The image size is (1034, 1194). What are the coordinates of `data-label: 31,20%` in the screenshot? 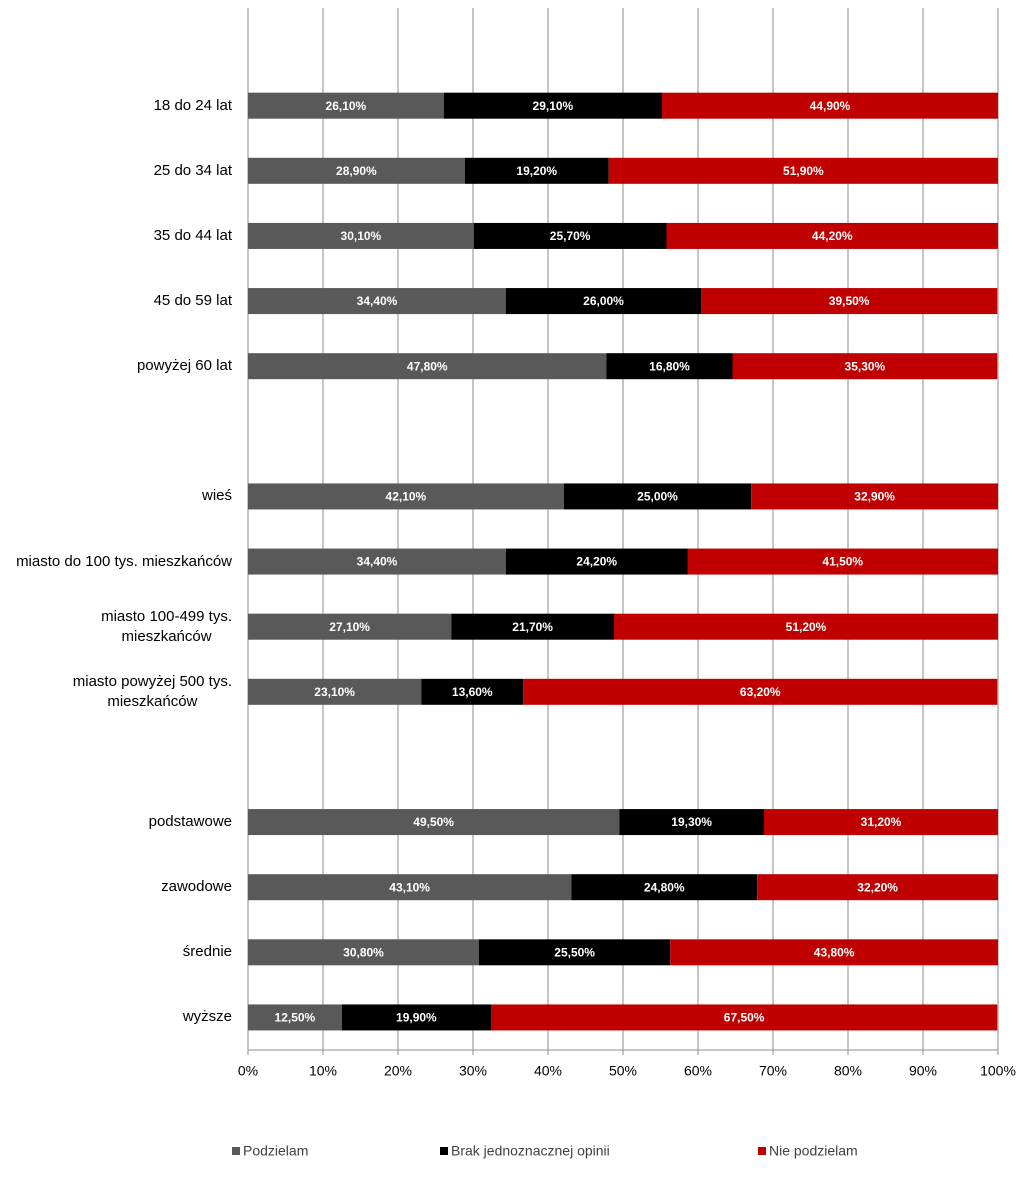 It's located at (881, 822).